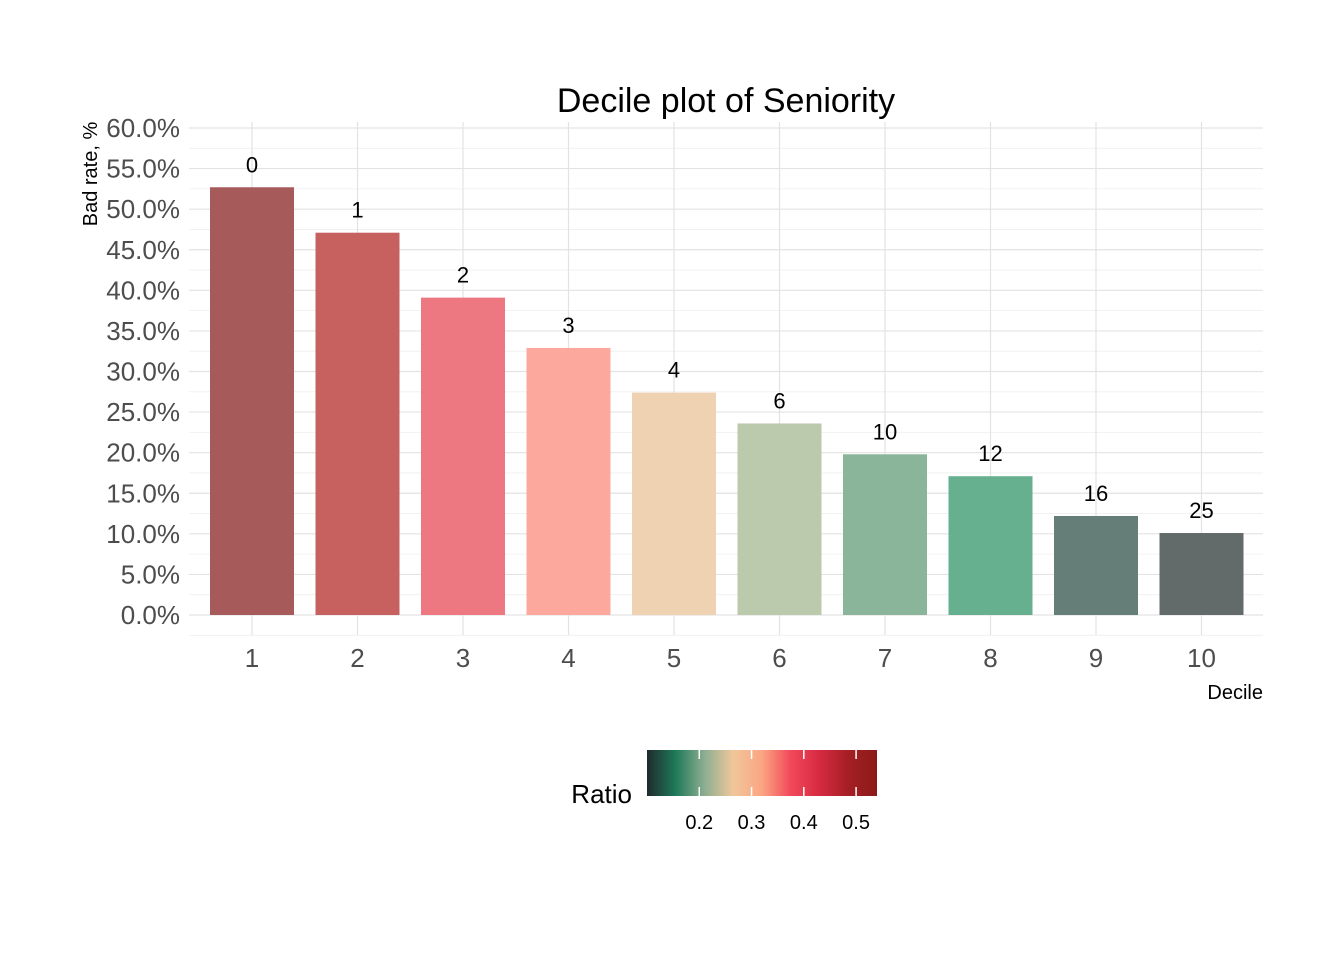 The image size is (1344, 960). Describe the element at coordinates (730, 658) in the screenshot. I see `x-axis-ticks: 1 2 3 4 5 6 7 8 9 10` at that location.